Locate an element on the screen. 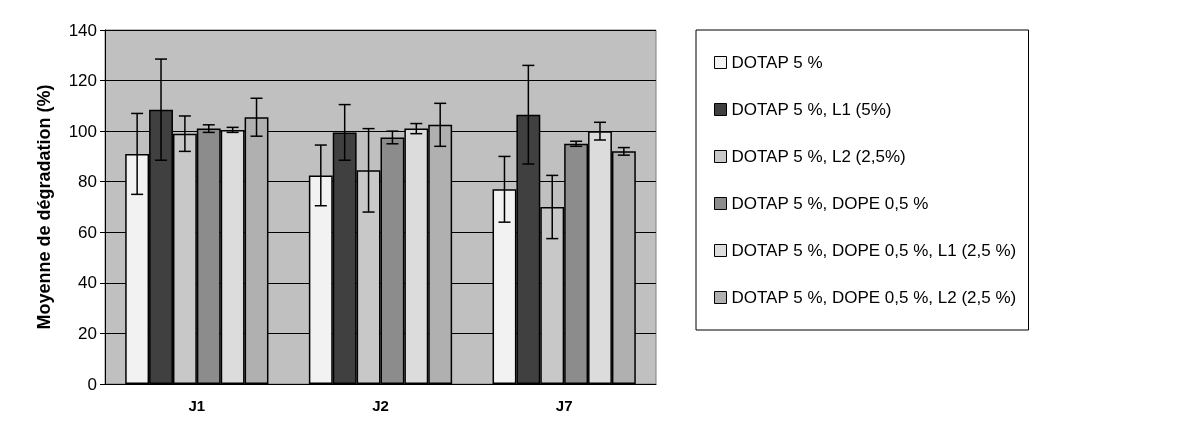 Image resolution: width=1202 pixels, height=439 pixels. y-tick-label: 20 is located at coordinates (87, 333).